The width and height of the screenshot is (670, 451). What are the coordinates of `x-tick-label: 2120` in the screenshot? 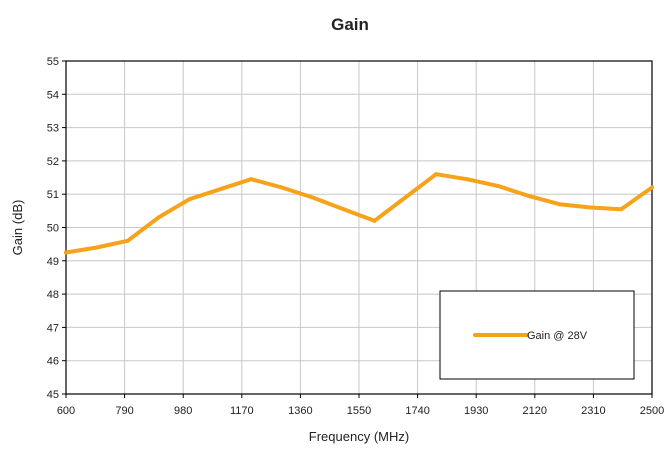 It's located at (535, 411).